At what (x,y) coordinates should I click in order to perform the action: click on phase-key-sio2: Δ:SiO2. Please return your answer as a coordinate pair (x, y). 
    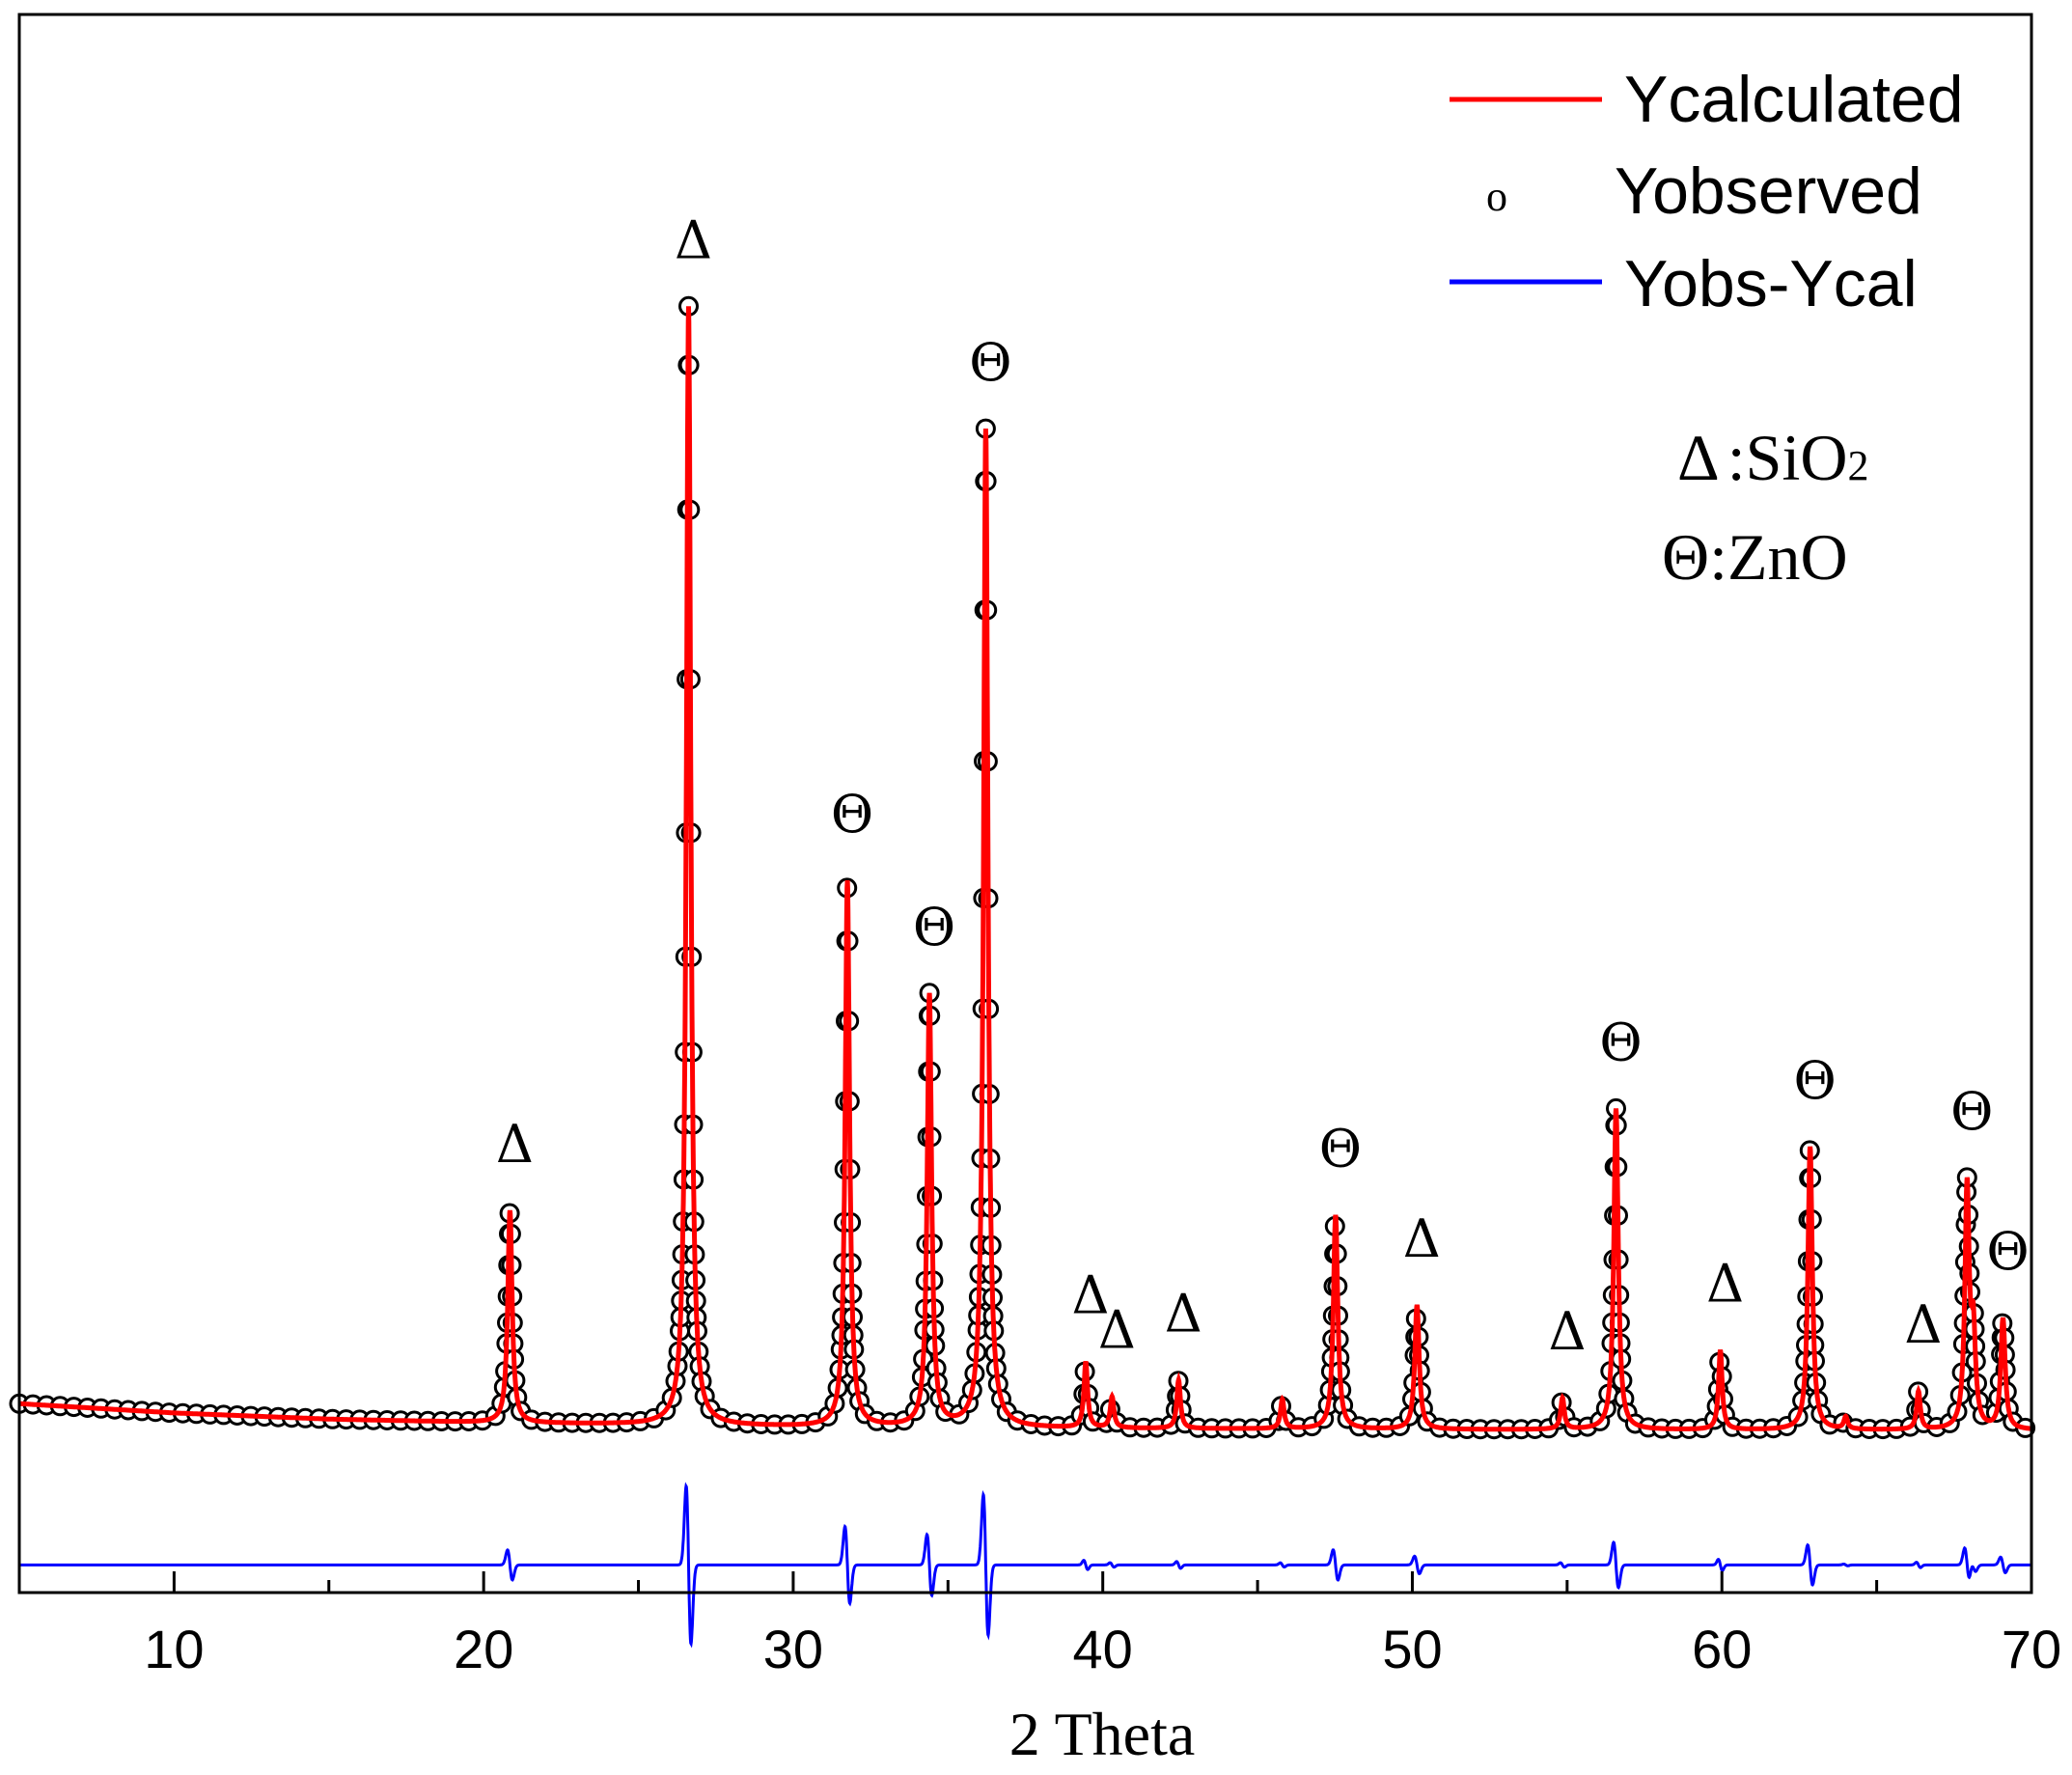
    Looking at the image, I should click on (1772, 457).